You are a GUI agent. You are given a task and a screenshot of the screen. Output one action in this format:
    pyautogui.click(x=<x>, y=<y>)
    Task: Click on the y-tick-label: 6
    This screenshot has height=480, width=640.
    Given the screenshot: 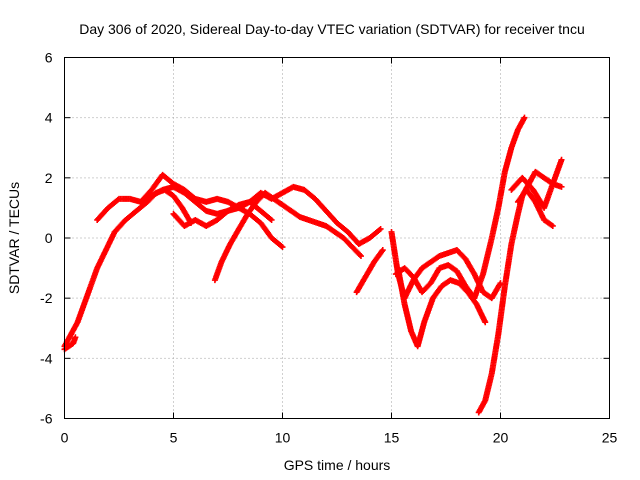 What is the action you would take?
    pyautogui.click(x=49, y=58)
    